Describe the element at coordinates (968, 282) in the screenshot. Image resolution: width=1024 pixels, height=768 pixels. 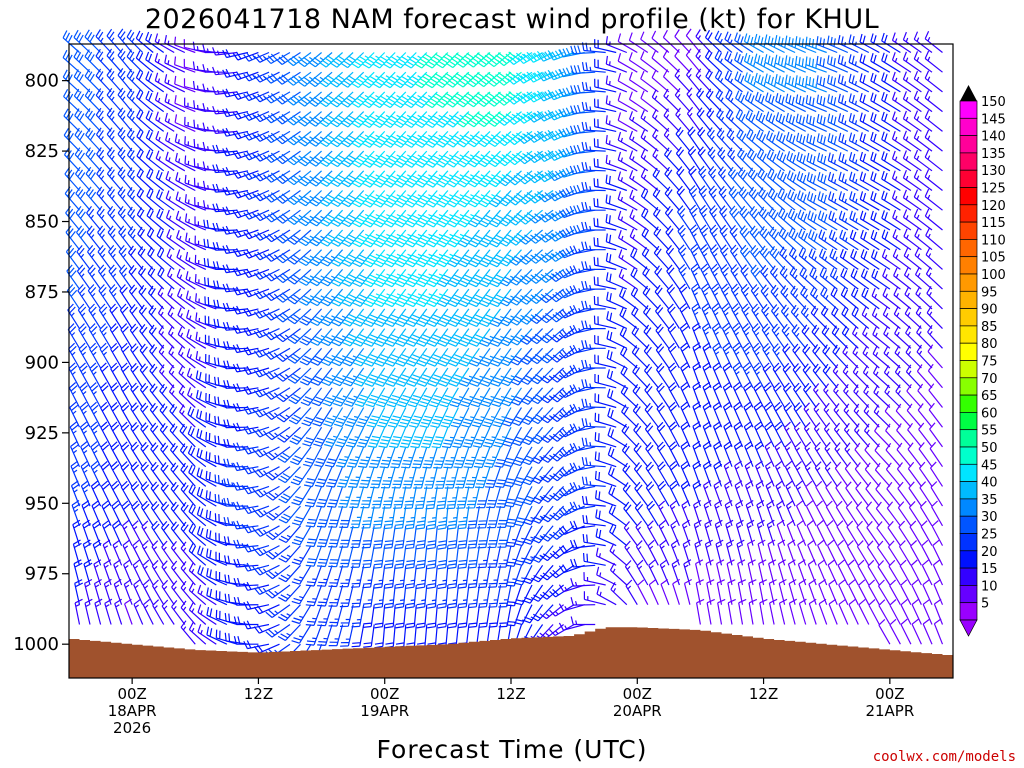
I see `colorbar-swatch` at that location.